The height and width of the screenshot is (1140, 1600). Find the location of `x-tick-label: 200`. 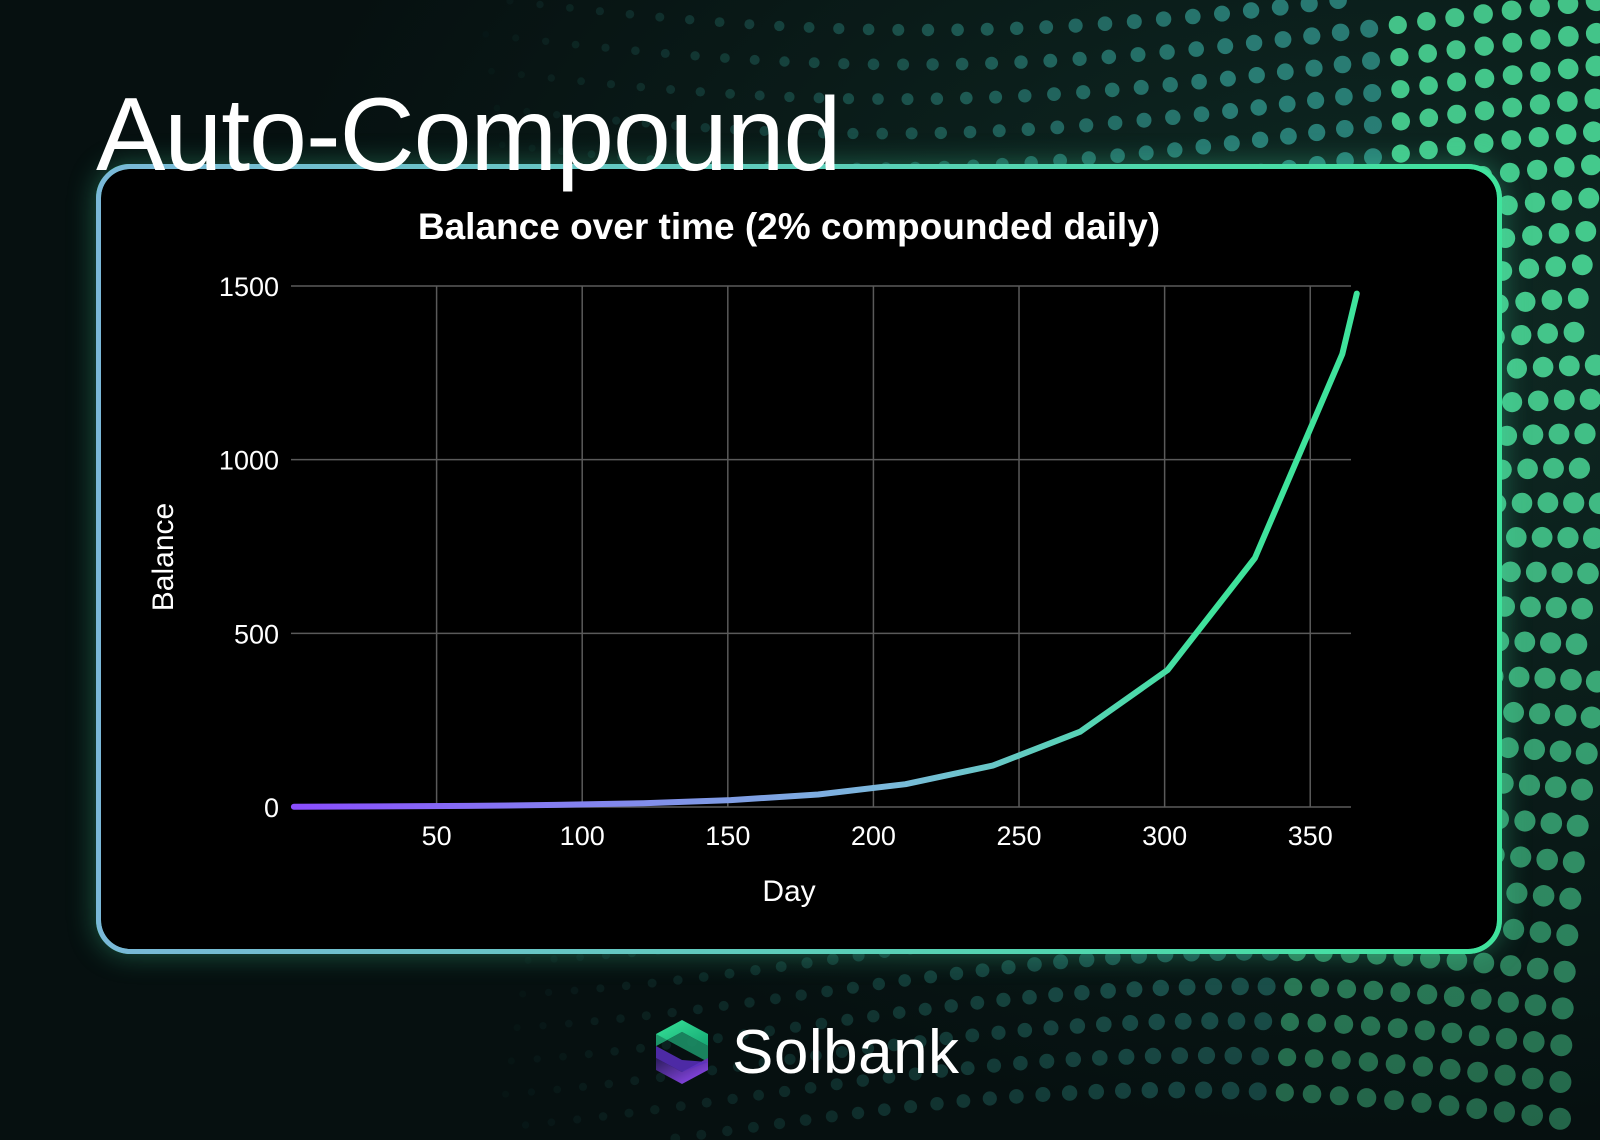

x-tick-label: 200 is located at coordinates (873, 836).